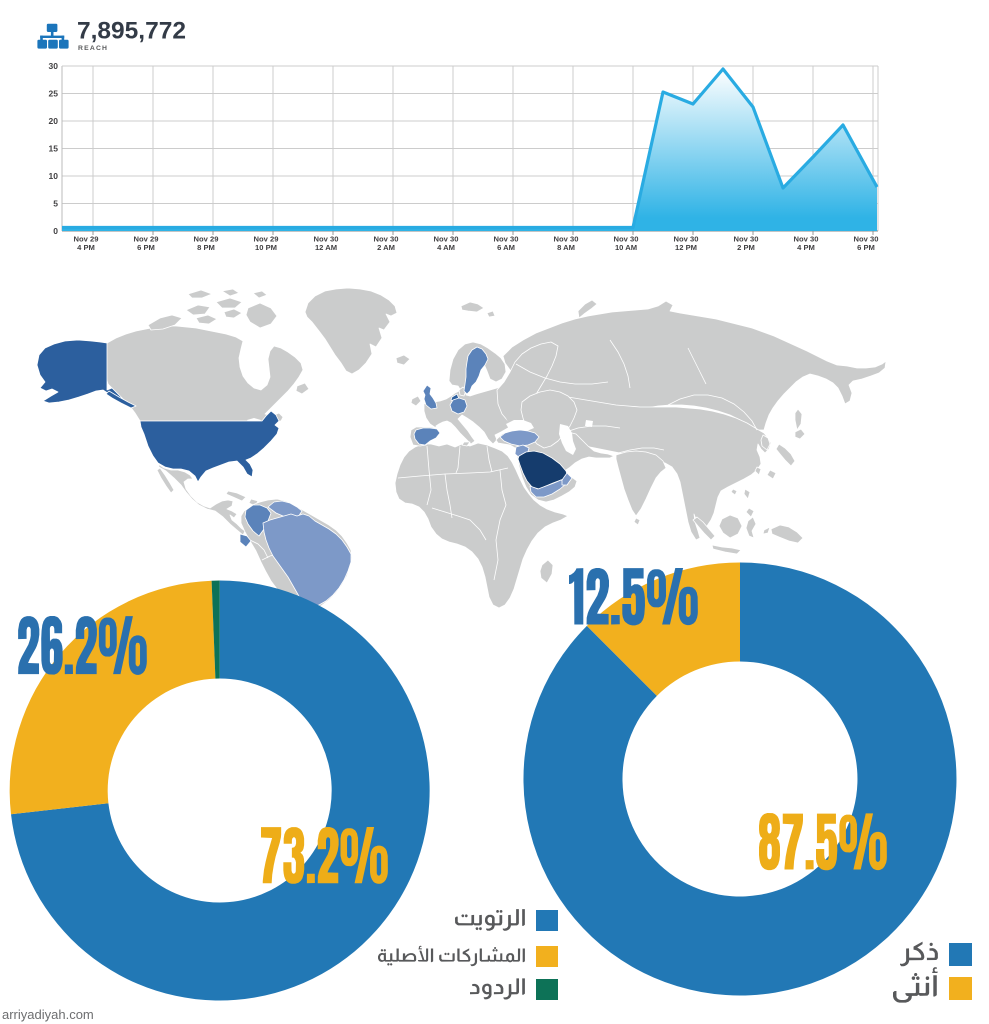  Describe the element at coordinates (55, 203) in the screenshot. I see `svg-text: 5` at that location.